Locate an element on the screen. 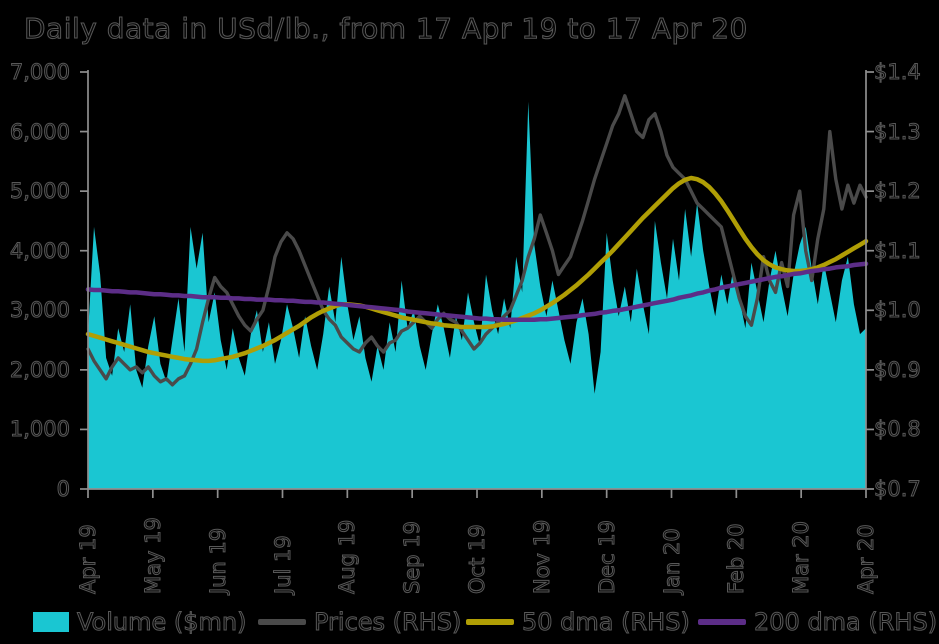  left-tick-label: 4,000 is located at coordinates (39, 250).